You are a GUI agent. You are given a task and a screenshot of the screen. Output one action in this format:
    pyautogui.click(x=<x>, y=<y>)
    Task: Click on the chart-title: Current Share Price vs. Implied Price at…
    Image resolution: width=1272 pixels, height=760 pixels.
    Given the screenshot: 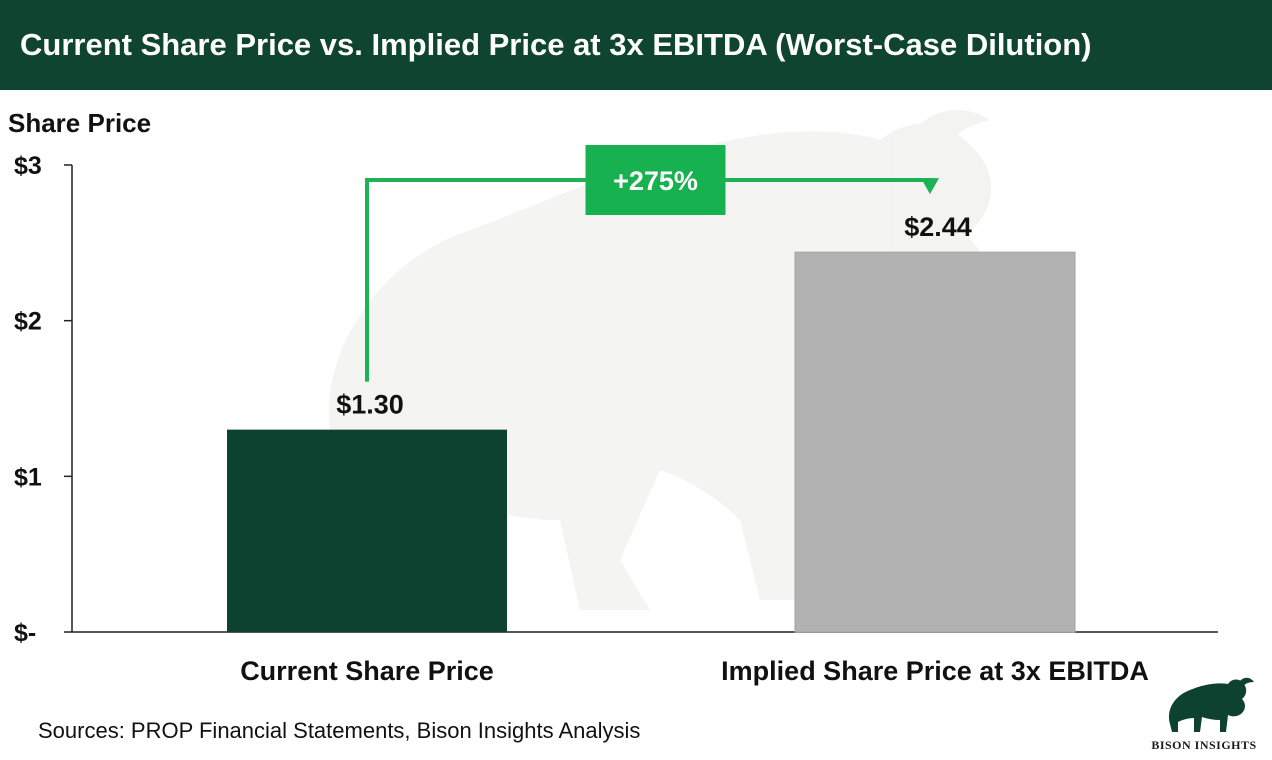 What is the action you would take?
    pyautogui.click(x=556, y=44)
    